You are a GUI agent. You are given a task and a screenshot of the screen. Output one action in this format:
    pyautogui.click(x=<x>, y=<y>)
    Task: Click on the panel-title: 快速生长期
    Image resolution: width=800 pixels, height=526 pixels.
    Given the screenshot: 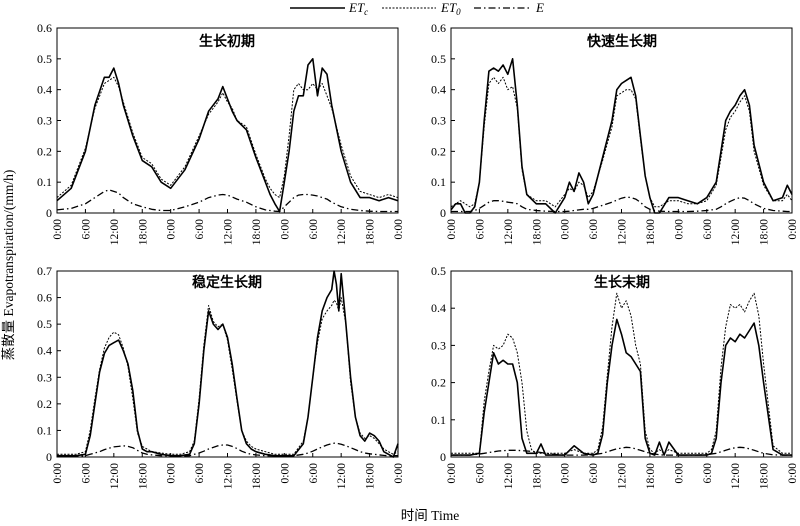 What is the action you would take?
    pyautogui.click(x=622, y=41)
    